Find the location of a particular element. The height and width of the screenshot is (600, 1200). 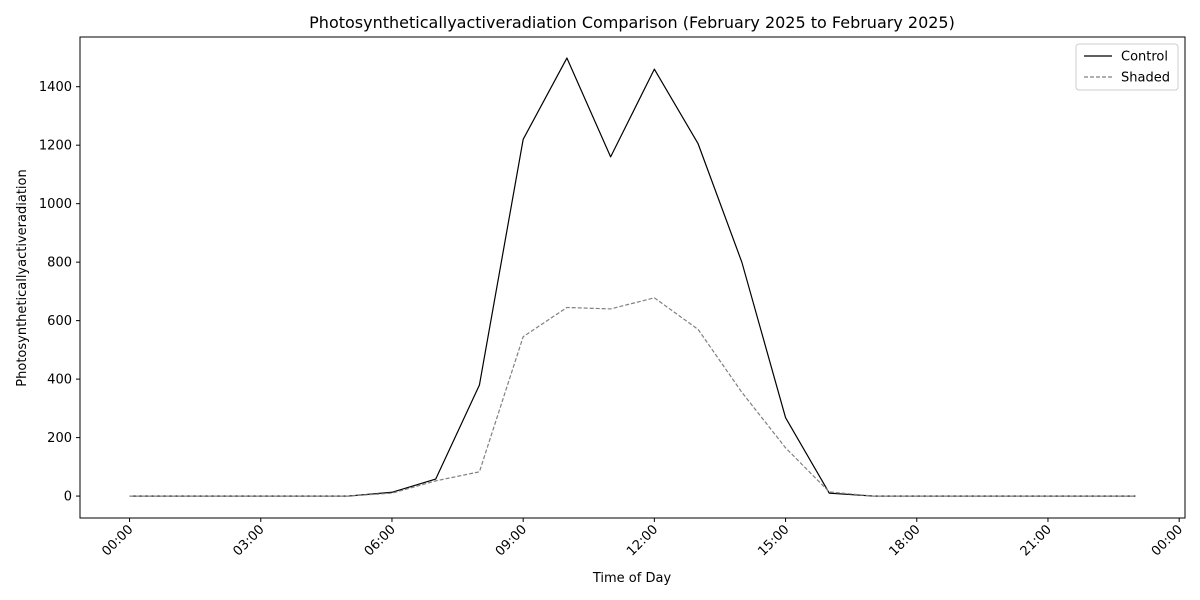

legend-label-control: Control is located at coordinates (1144, 57).